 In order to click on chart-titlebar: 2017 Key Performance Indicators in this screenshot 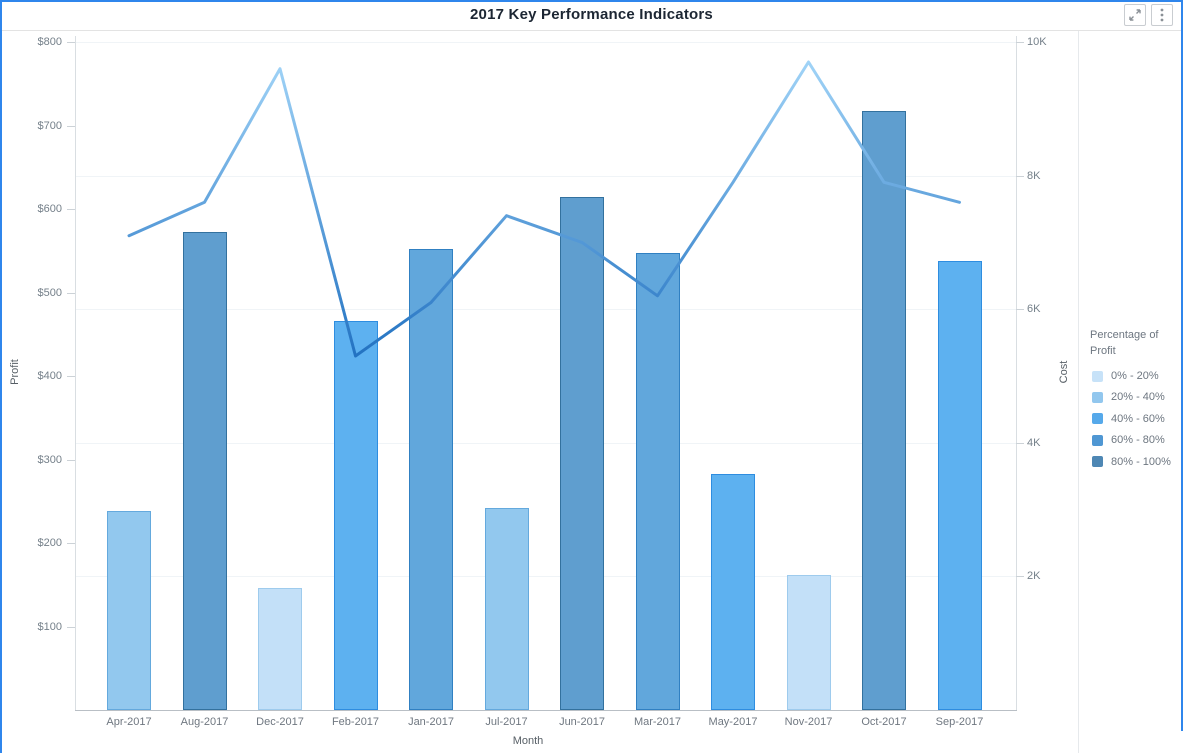, I will do `click(591, 15)`.